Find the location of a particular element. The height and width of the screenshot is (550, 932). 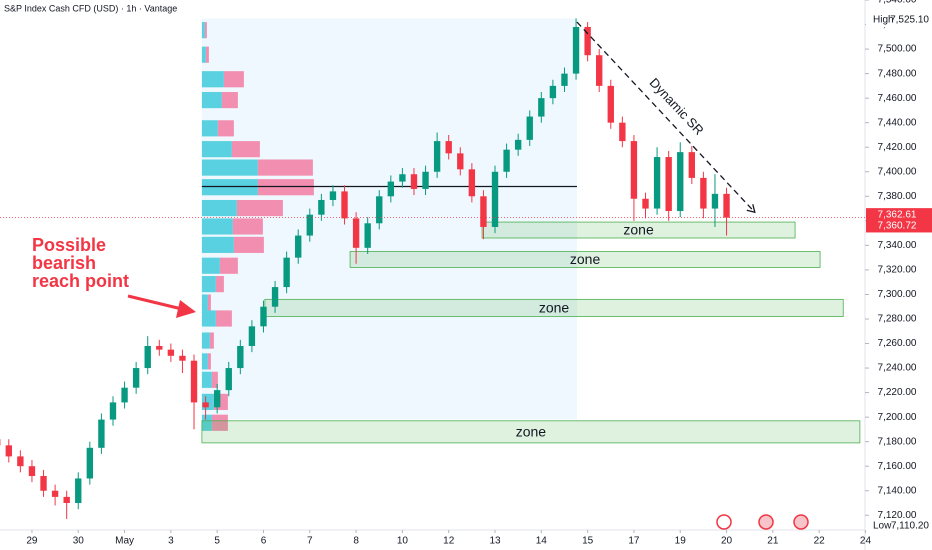

x-tick-label: 14 is located at coordinates (542, 541).